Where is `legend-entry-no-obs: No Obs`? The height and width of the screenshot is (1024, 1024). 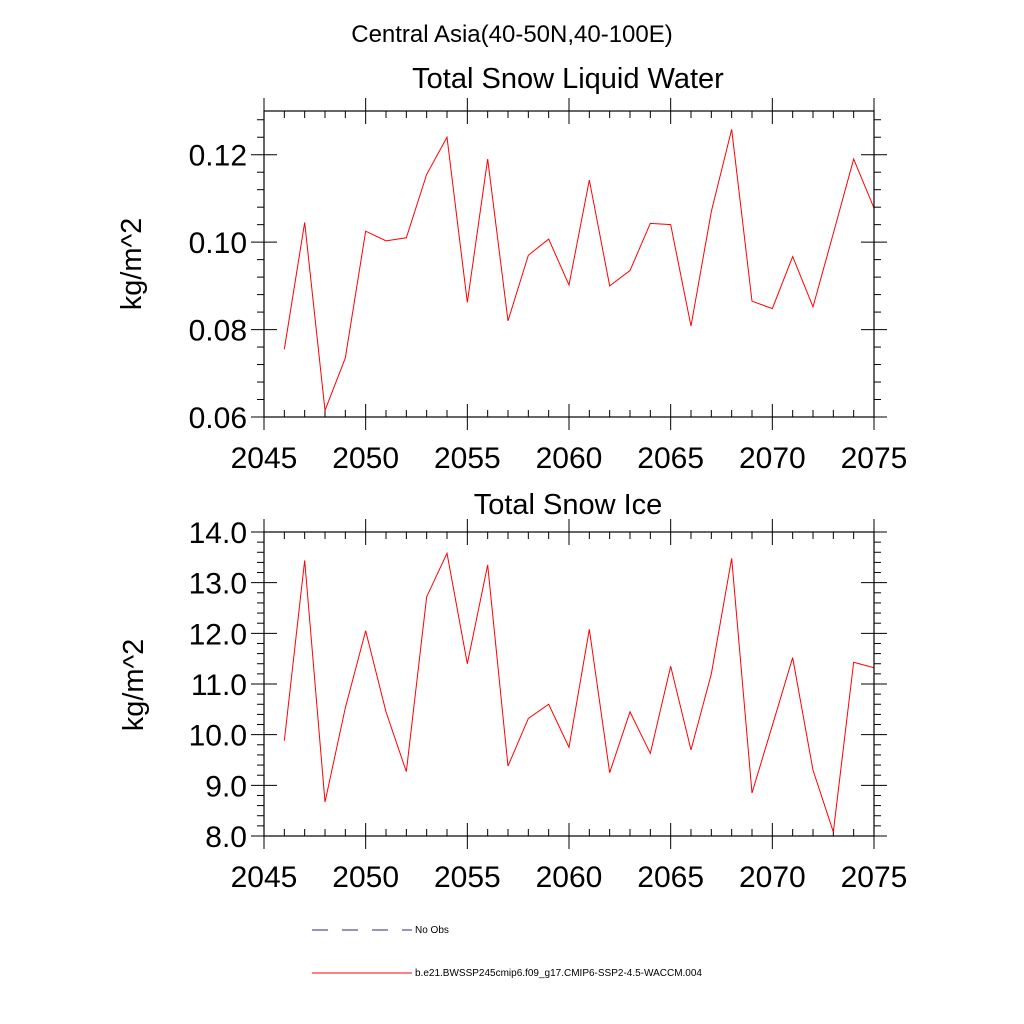
legend-entry-no-obs: No Obs is located at coordinates (380, 930).